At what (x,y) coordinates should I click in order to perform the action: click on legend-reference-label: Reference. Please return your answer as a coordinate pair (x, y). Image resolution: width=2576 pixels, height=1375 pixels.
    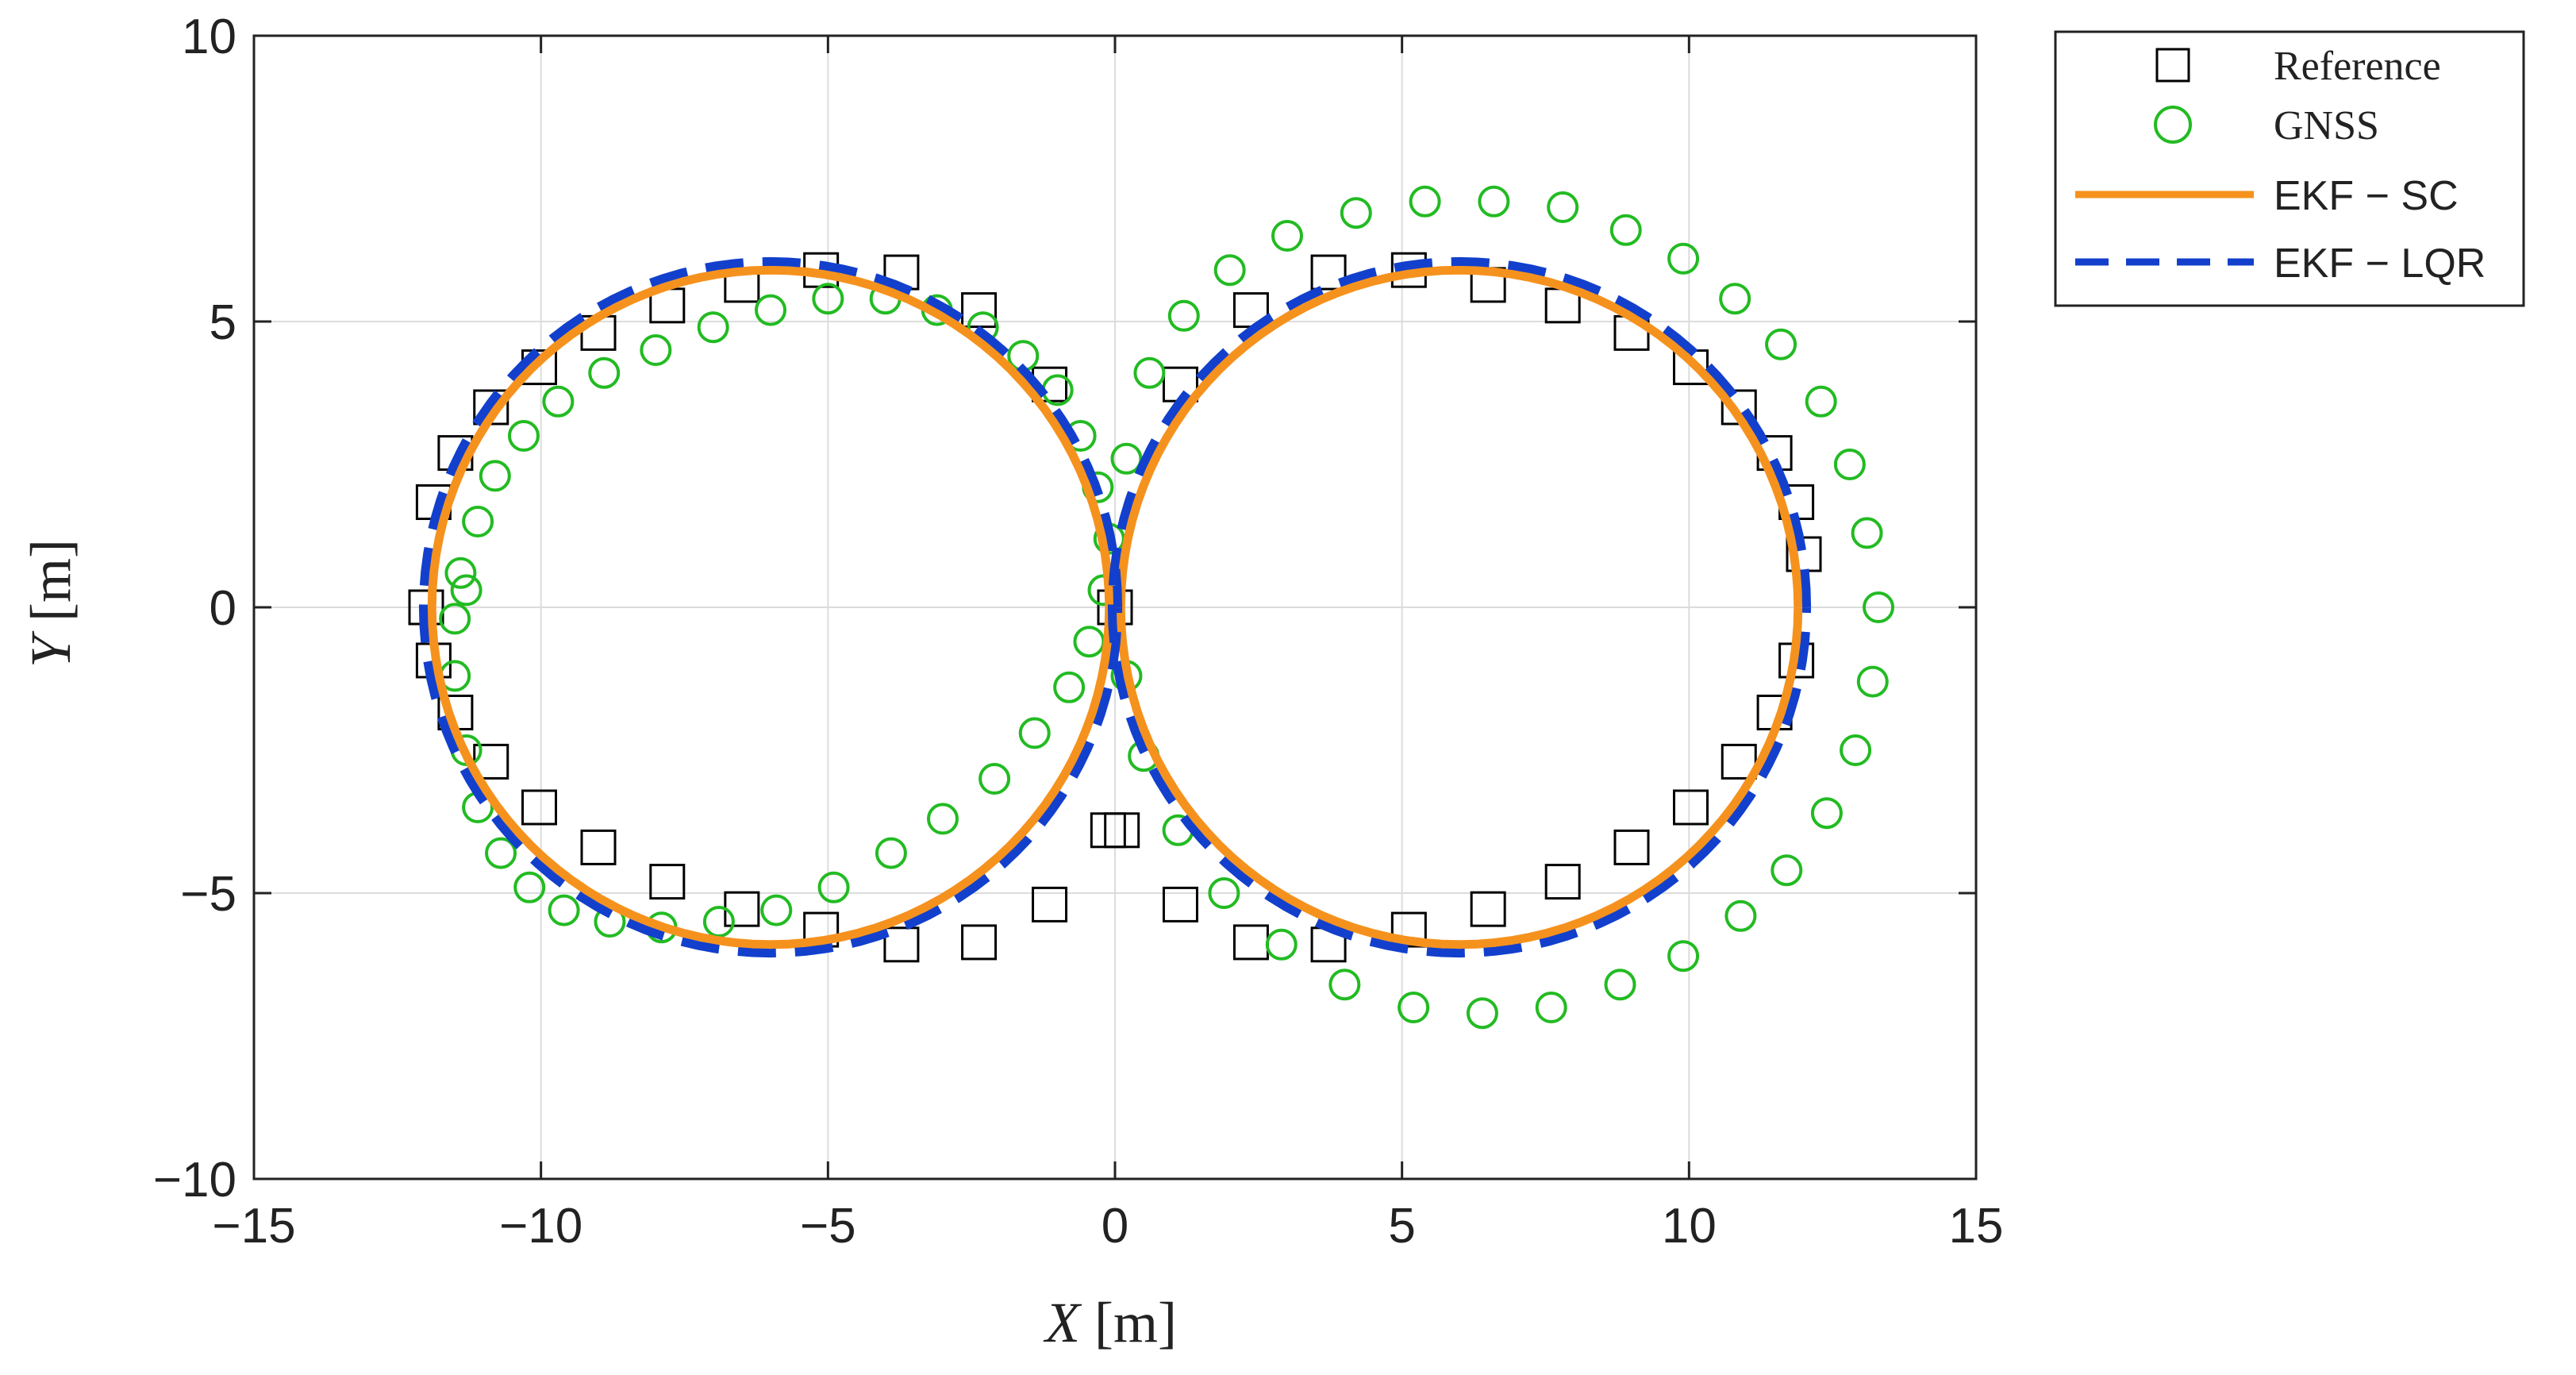
    Looking at the image, I should click on (2357, 67).